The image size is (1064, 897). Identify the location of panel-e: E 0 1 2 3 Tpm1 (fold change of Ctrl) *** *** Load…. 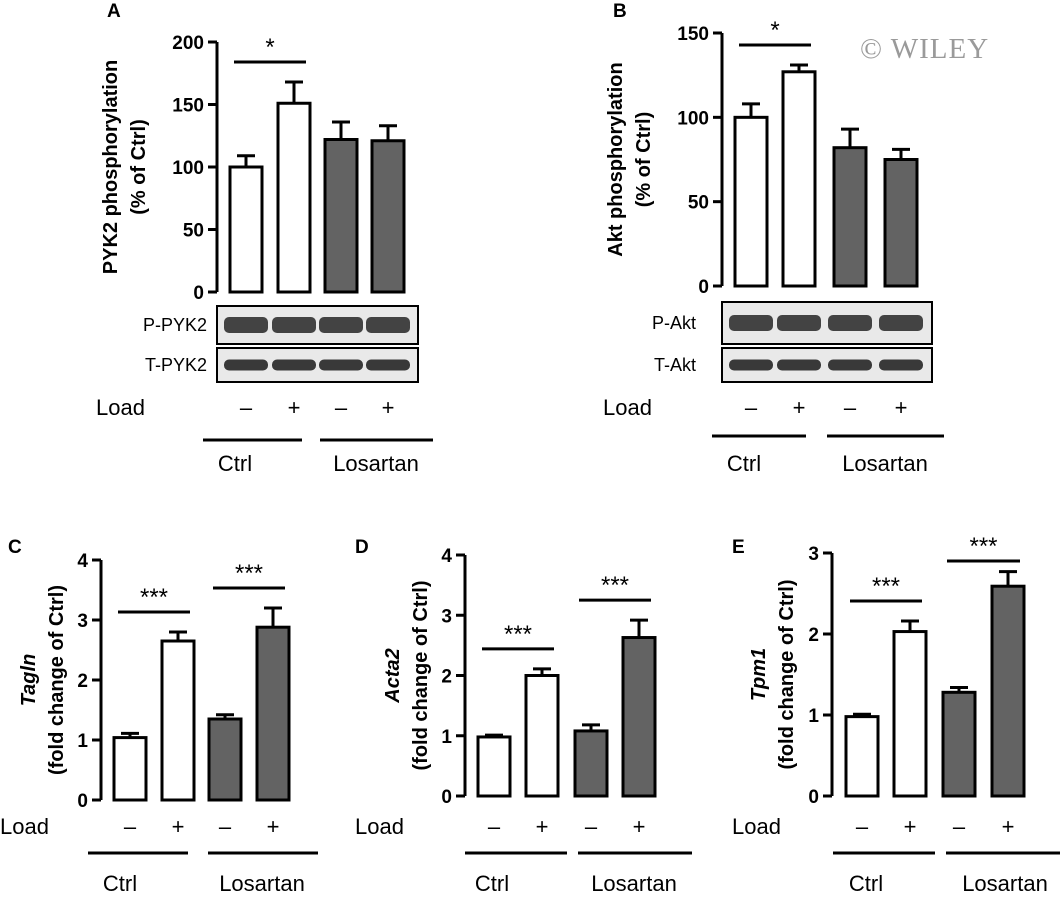
(896, 714).